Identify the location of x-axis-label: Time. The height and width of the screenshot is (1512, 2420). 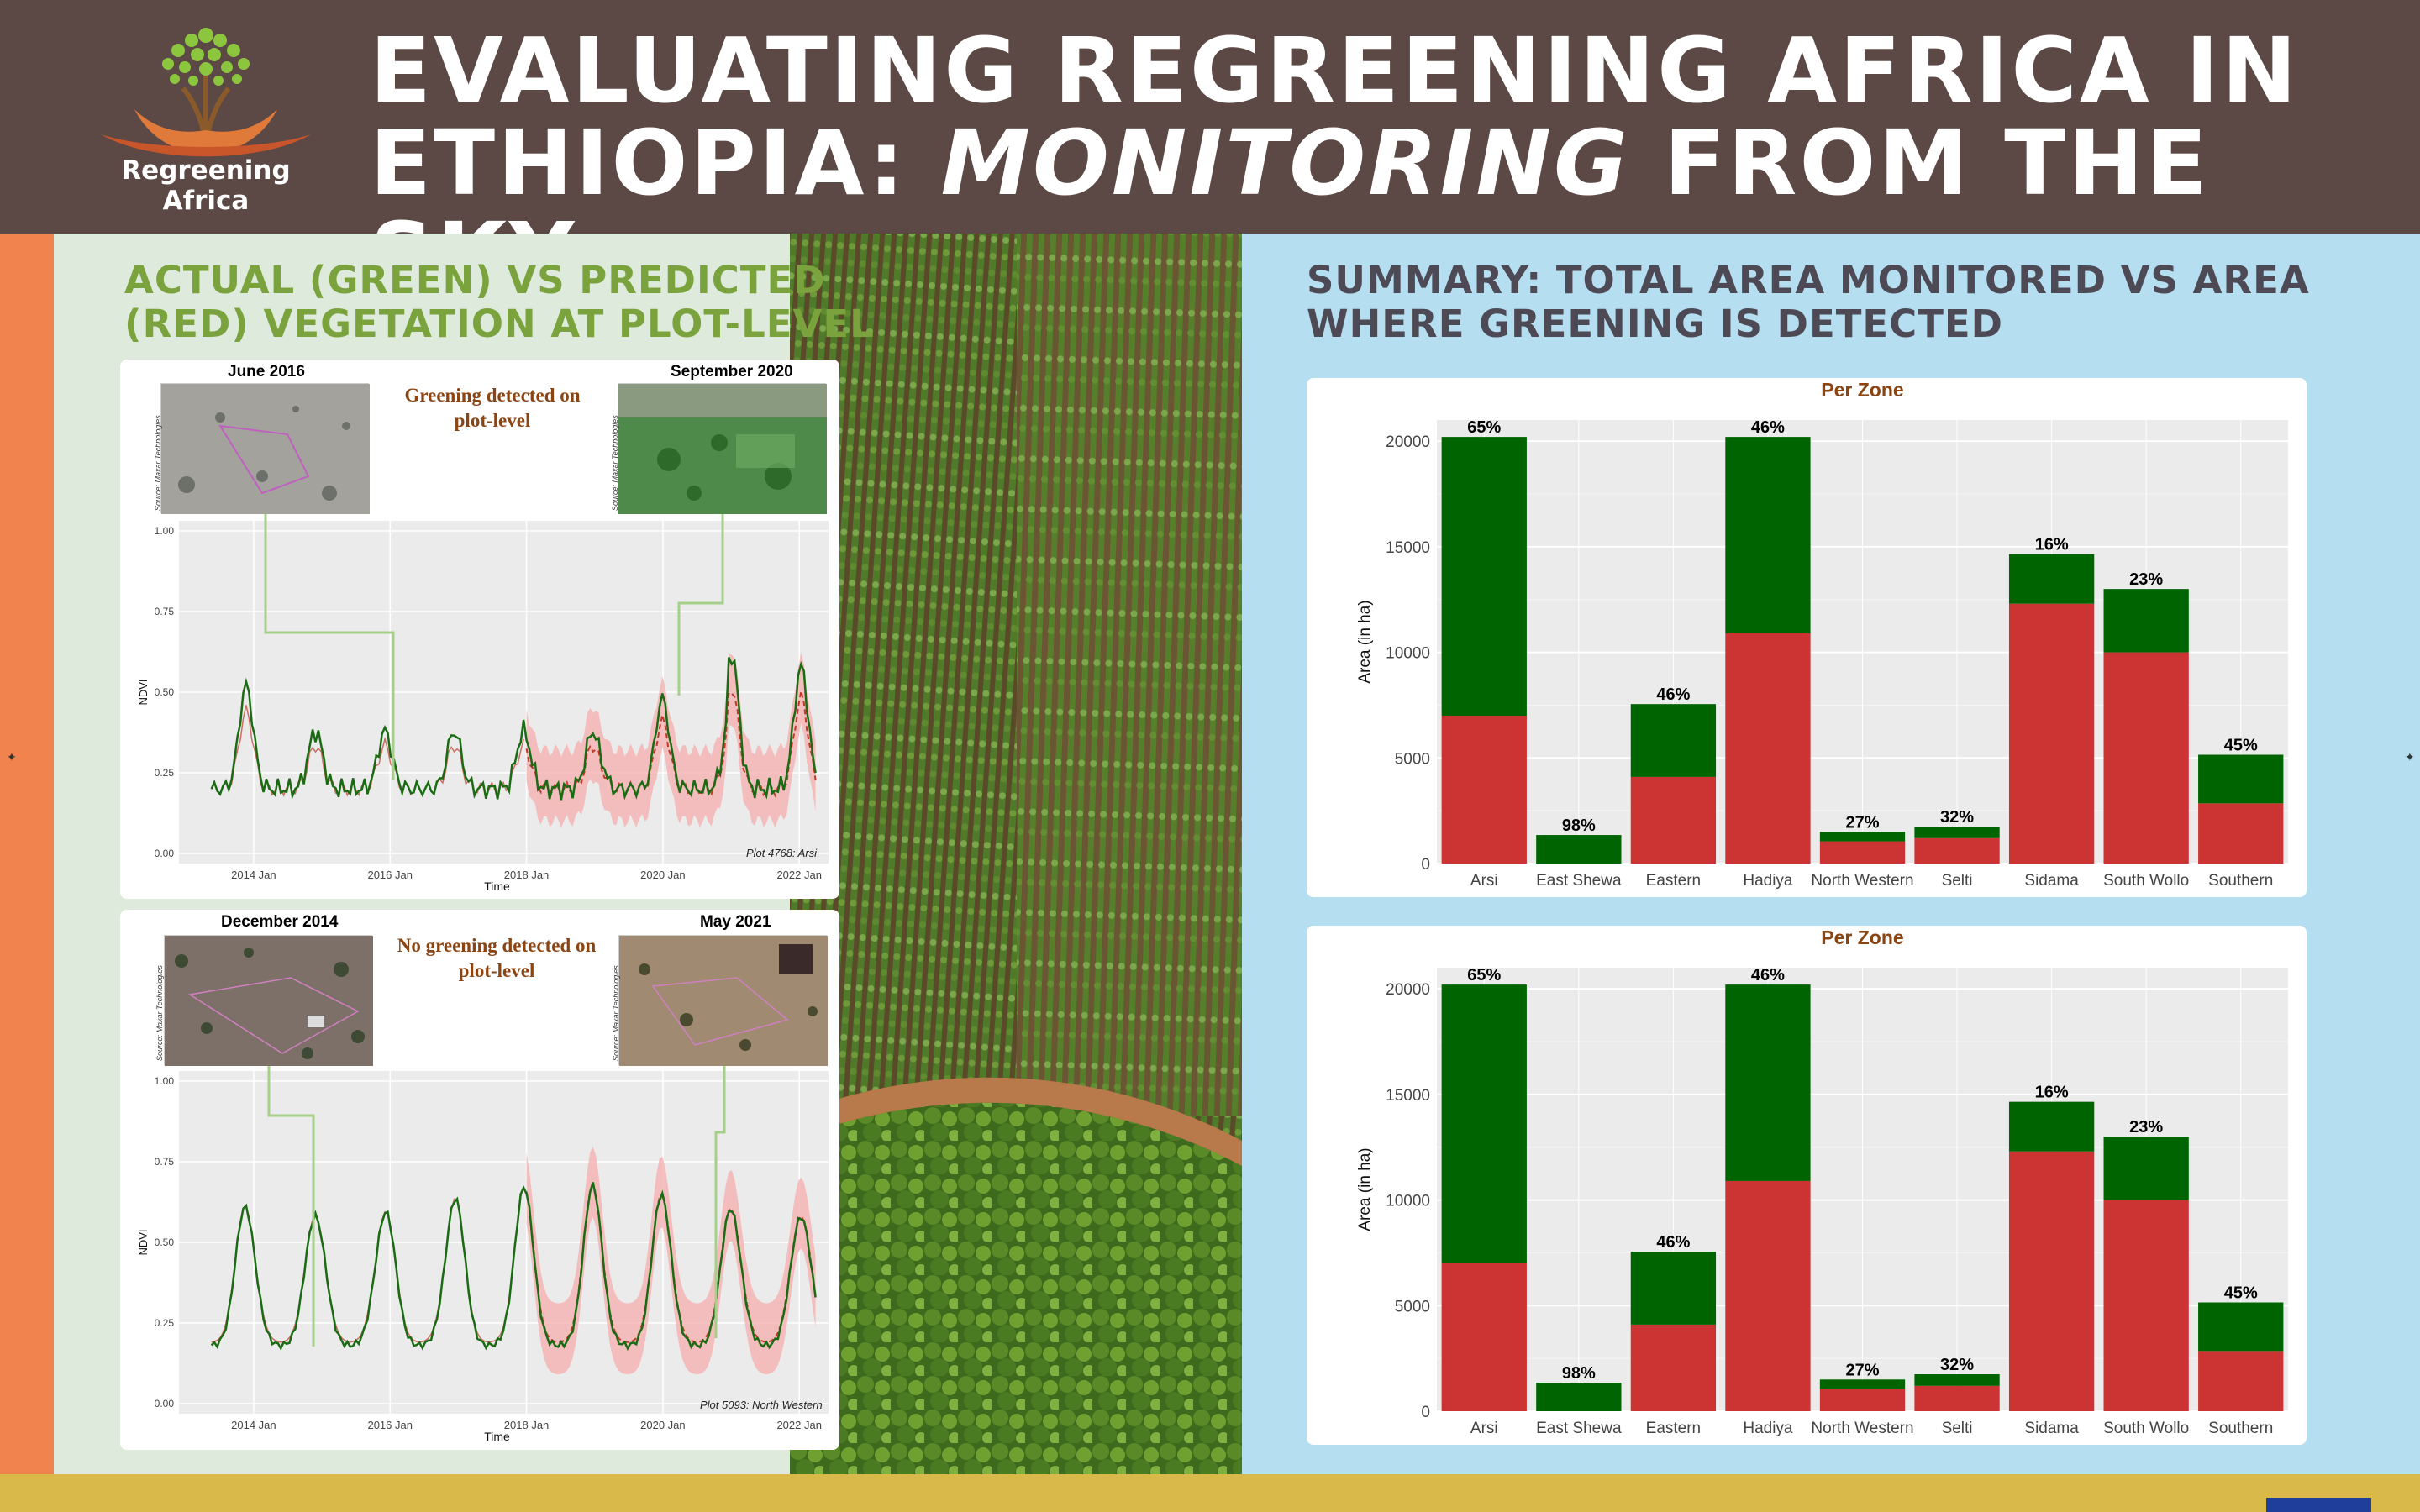
(497, 886).